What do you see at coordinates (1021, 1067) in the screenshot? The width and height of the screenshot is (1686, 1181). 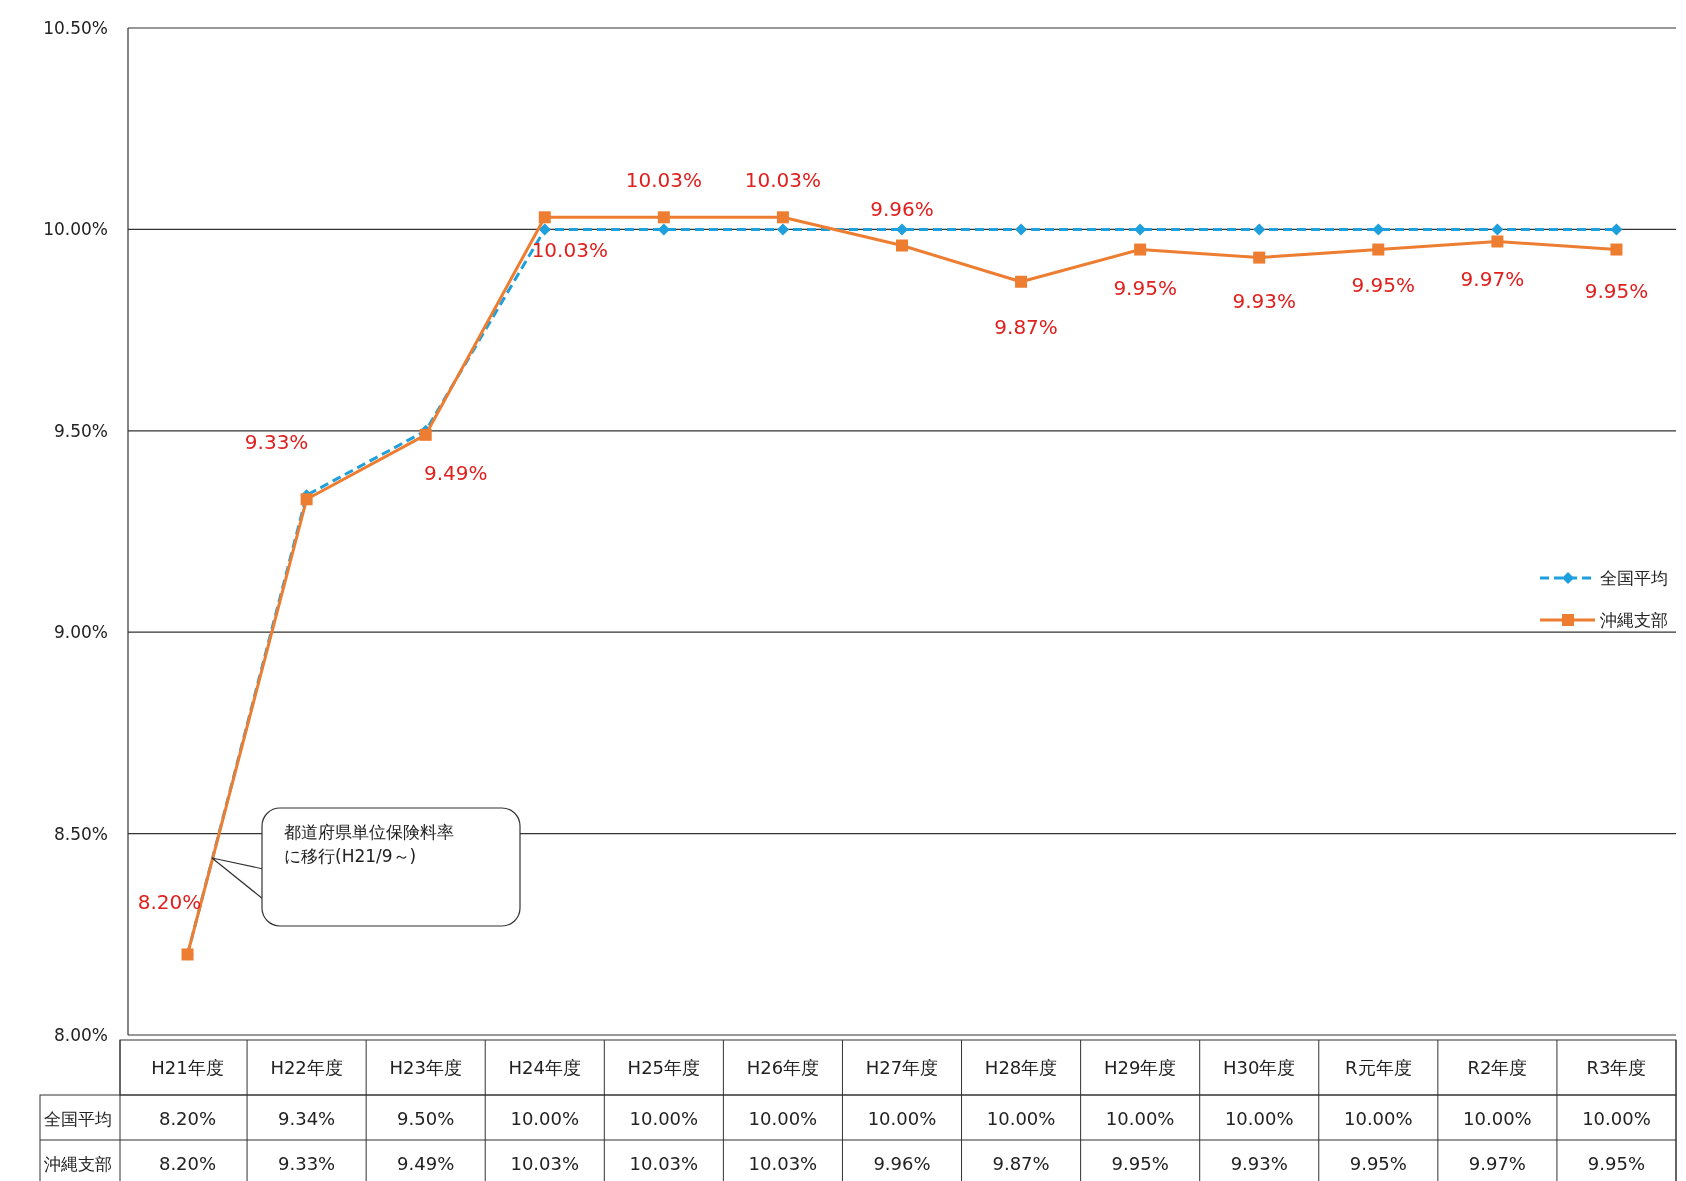 I see `x-tick-label: H28年度` at bounding box center [1021, 1067].